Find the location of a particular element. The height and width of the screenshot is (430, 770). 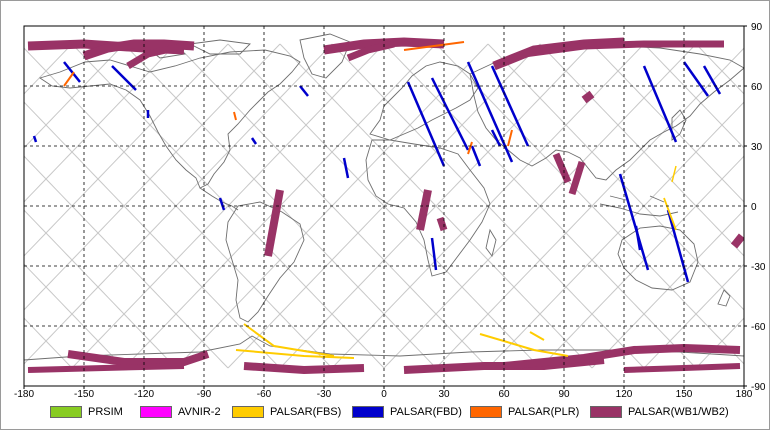

y-tick-label: 30 is located at coordinates (757, 147).